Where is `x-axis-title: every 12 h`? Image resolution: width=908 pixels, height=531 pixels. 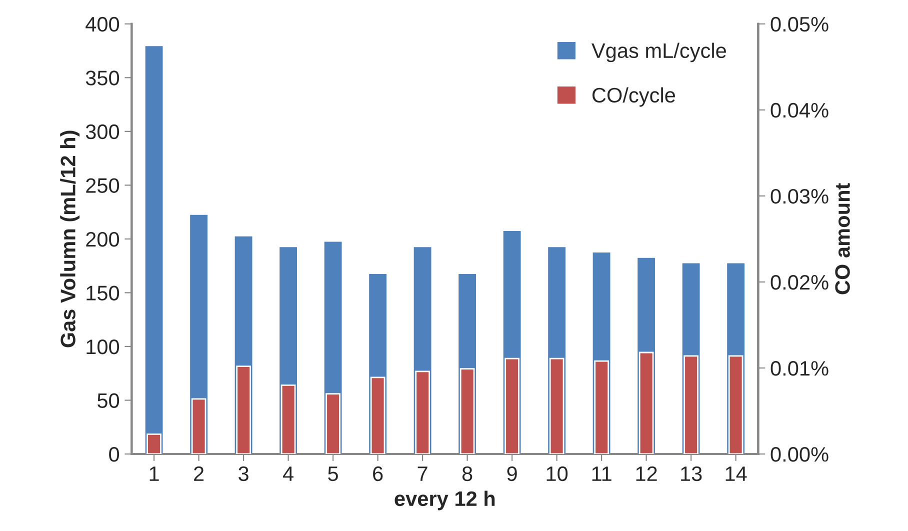 x-axis-title: every 12 h is located at coordinates (444, 500).